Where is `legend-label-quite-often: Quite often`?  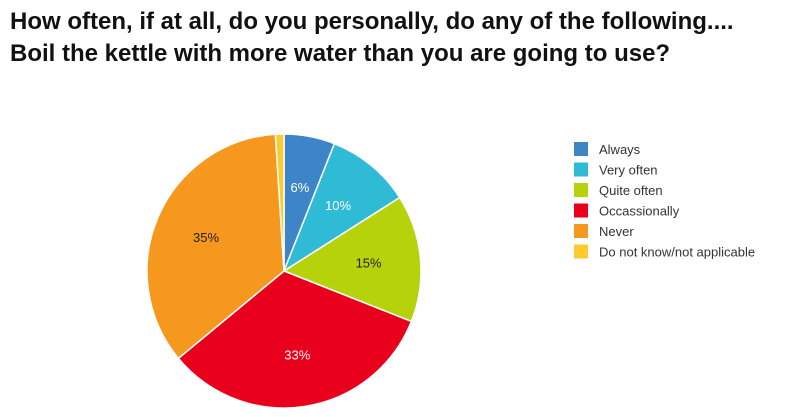
legend-label-quite-often: Quite often is located at coordinates (631, 190).